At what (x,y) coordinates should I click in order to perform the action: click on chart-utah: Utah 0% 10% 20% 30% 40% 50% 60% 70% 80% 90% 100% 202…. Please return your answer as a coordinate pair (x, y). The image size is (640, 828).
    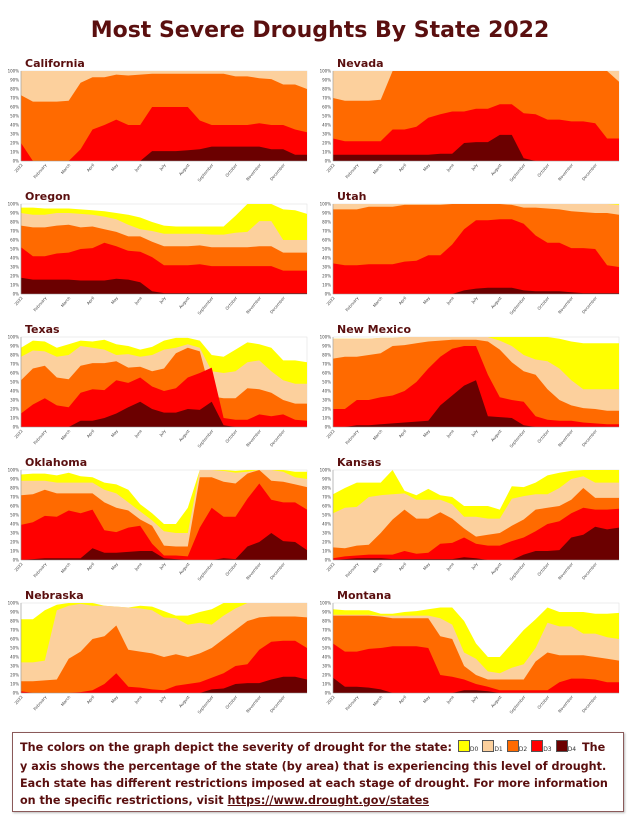
    Looking at the image, I should click on (467, 254).